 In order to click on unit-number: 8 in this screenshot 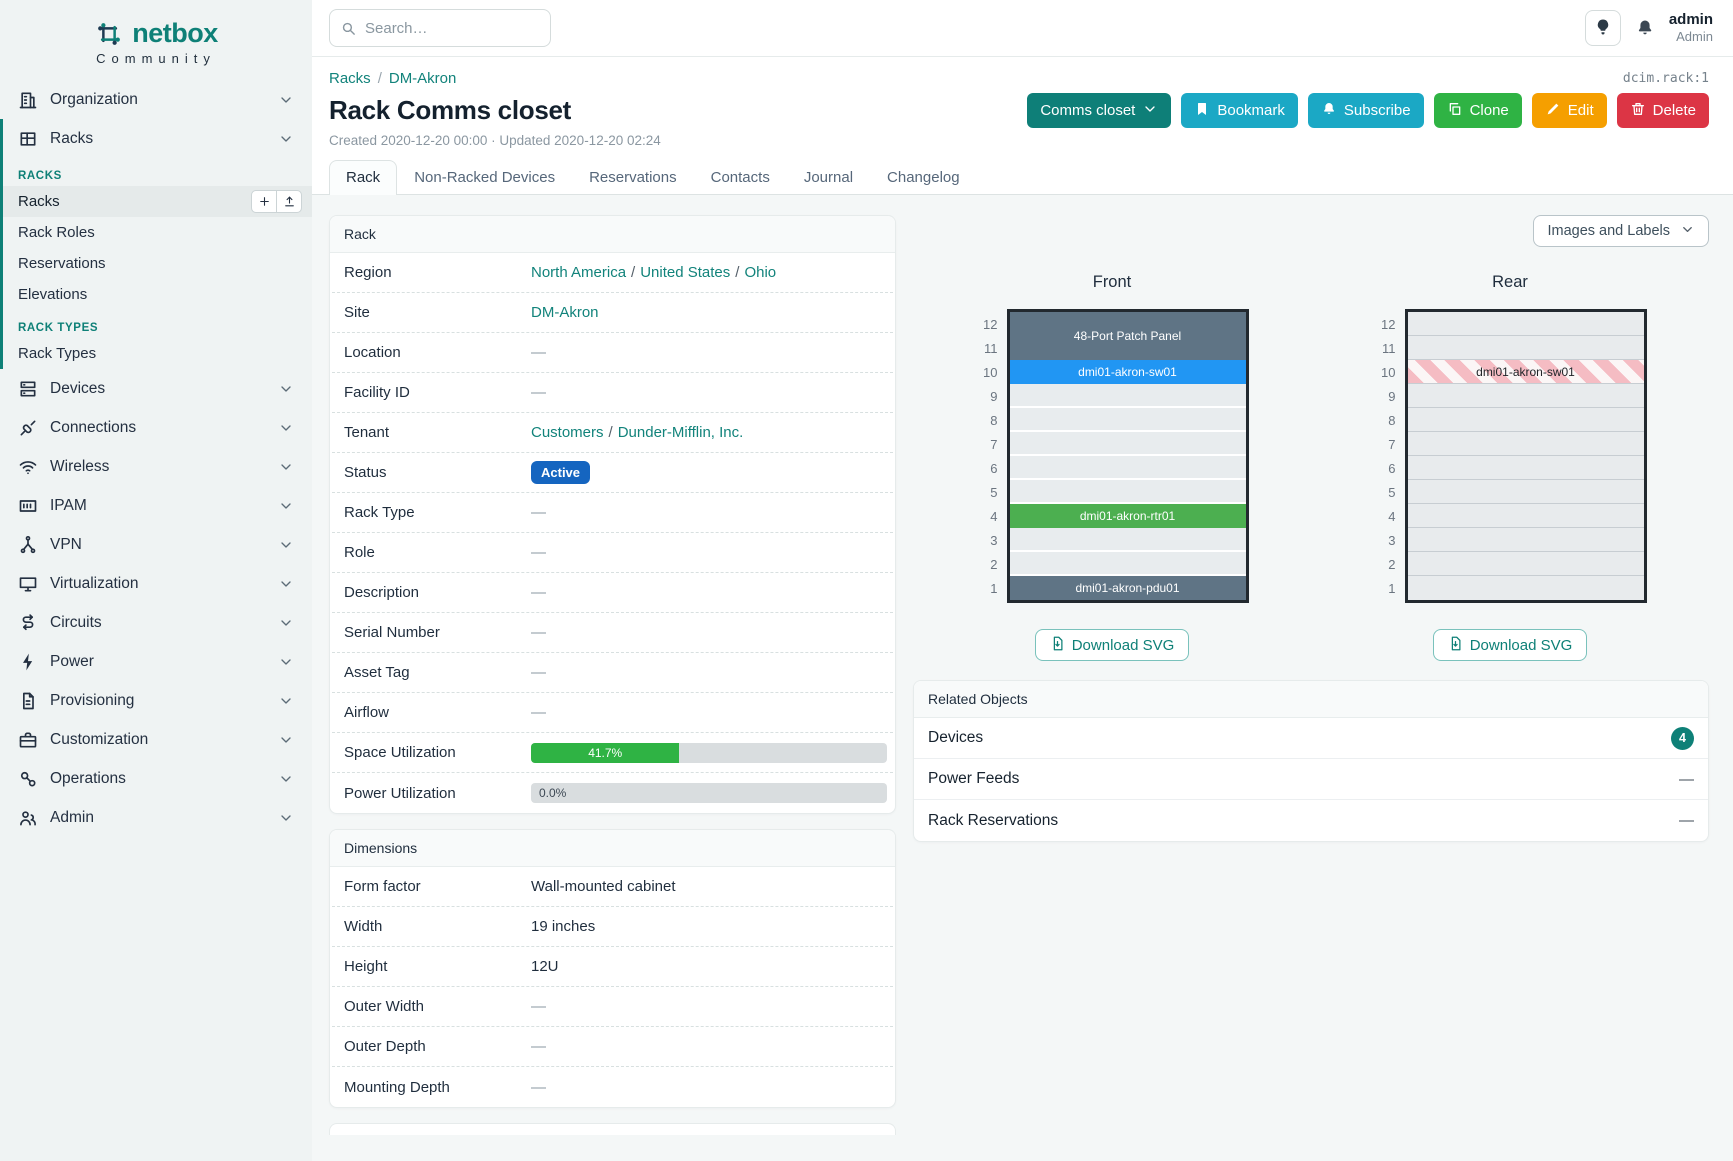, I will do `click(1392, 420)`.